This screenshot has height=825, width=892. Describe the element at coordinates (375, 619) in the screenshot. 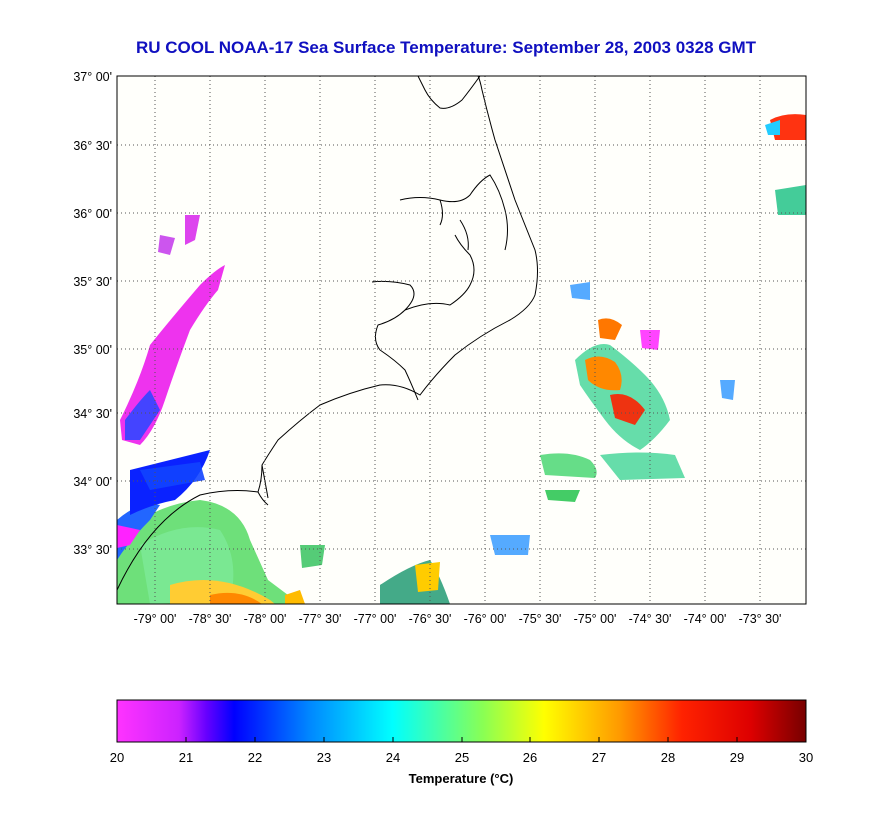

I see `lon-tick-label: -77° 00'` at that location.